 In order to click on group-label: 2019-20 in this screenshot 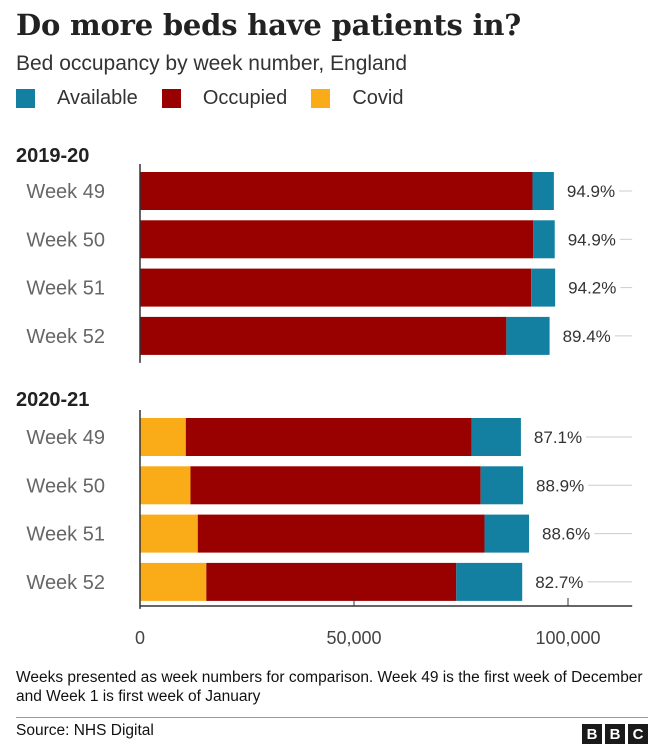, I will do `click(52, 156)`.